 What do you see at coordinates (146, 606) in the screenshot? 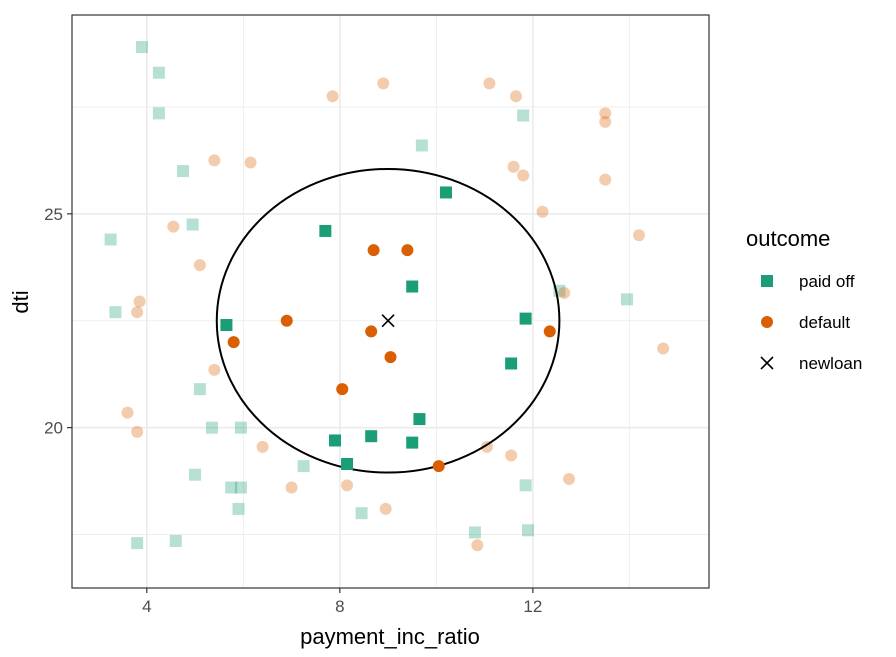
I see `x-tick-label: 4` at bounding box center [146, 606].